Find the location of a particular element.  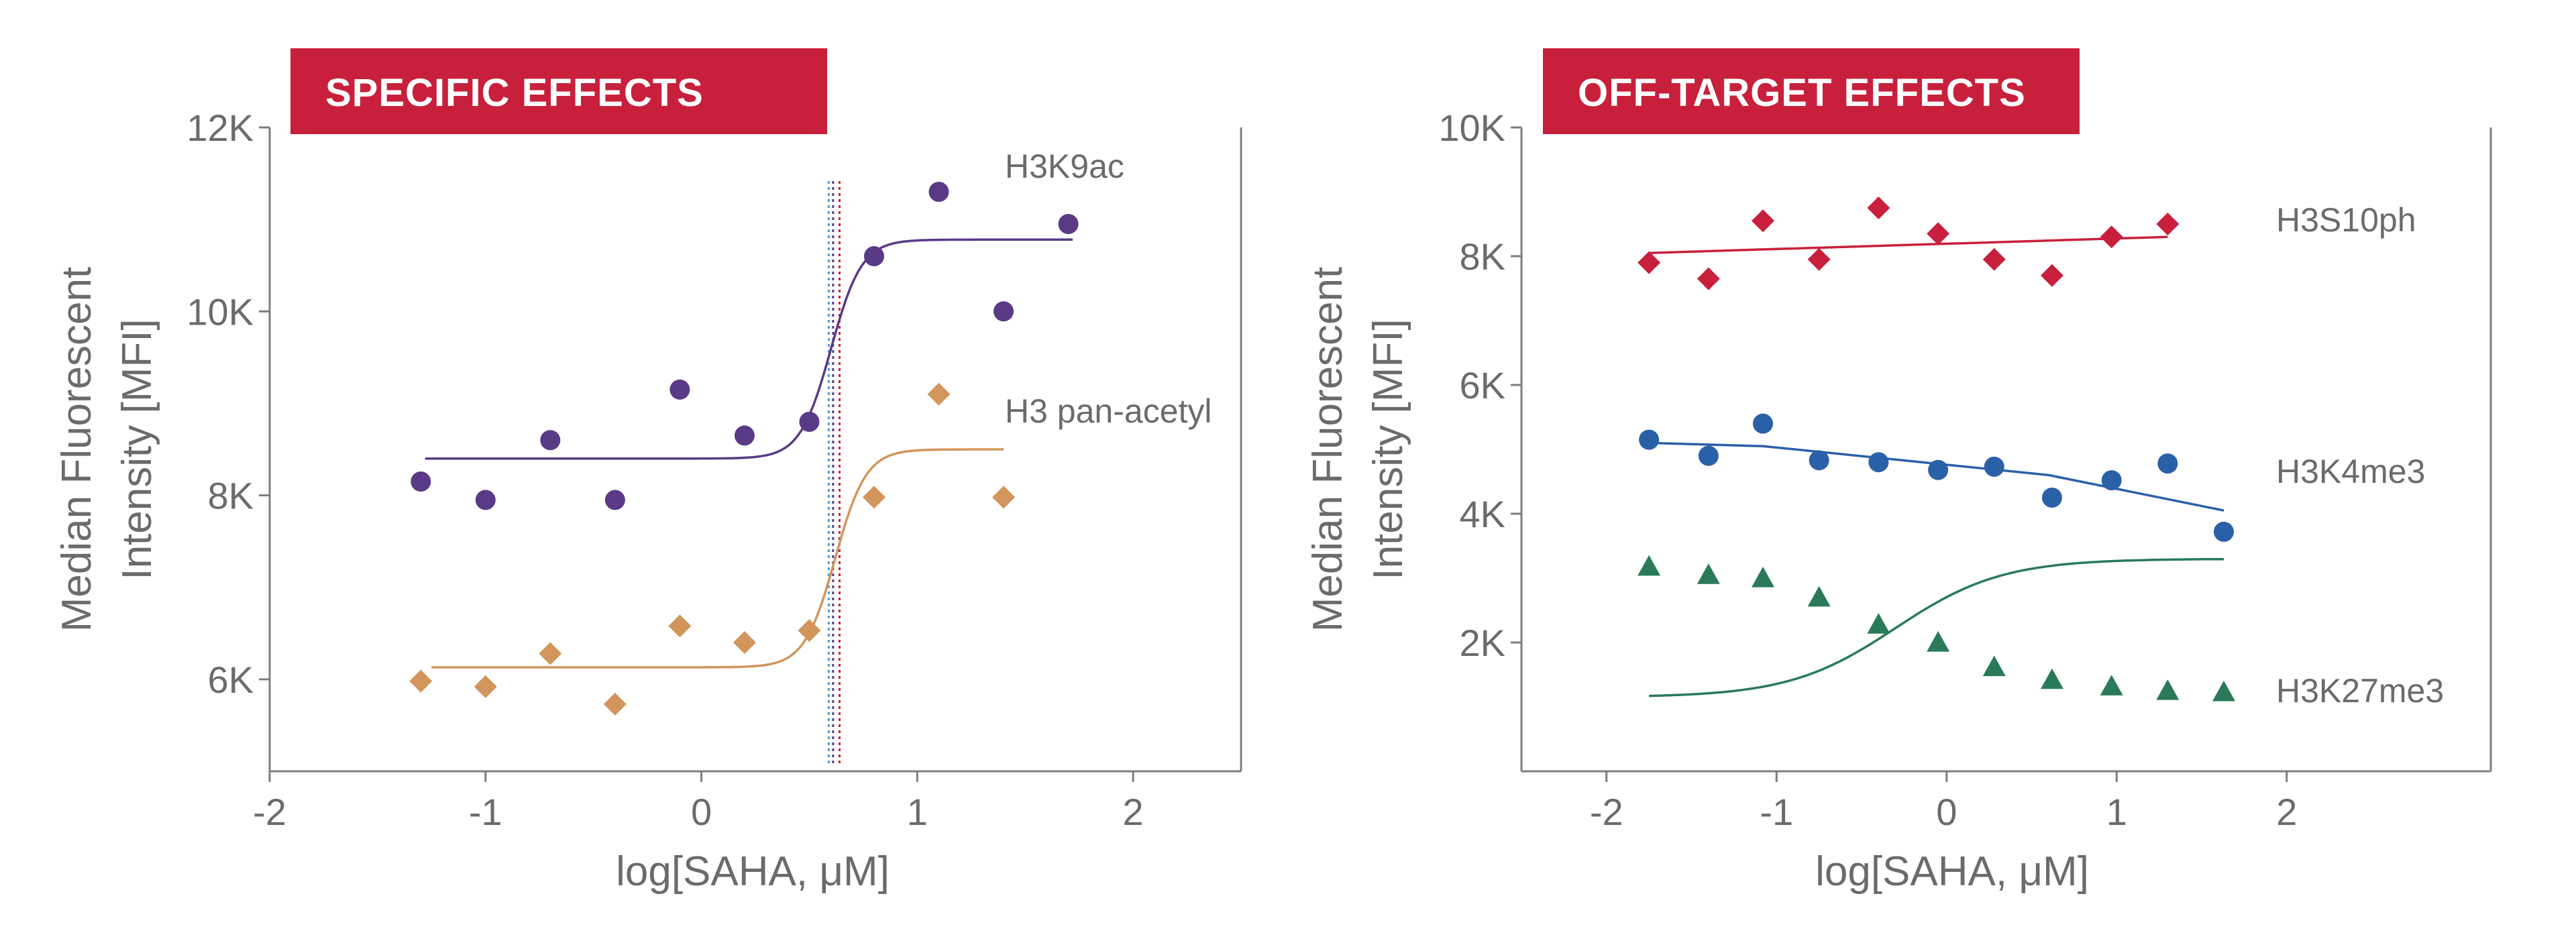

right-title-banner: OFF-TARGET EFFECTS is located at coordinates (1811, 91).